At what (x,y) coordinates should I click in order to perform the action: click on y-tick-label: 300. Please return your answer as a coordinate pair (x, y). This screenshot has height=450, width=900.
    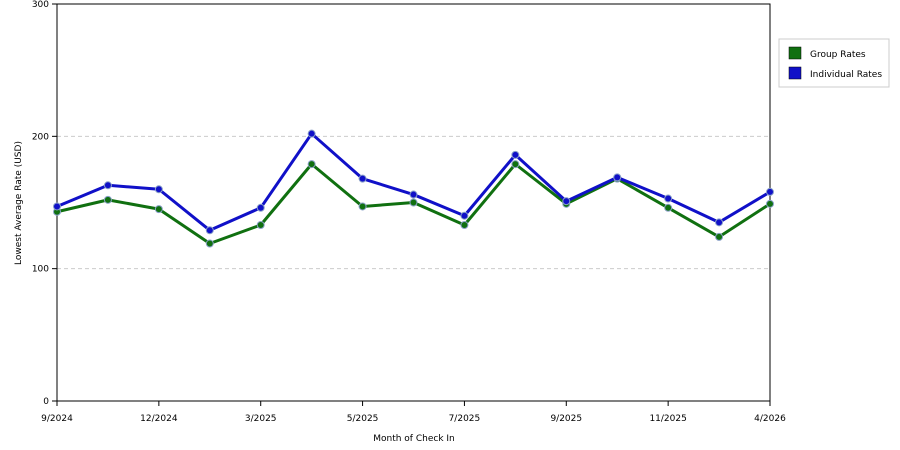
    Looking at the image, I should click on (40, 5).